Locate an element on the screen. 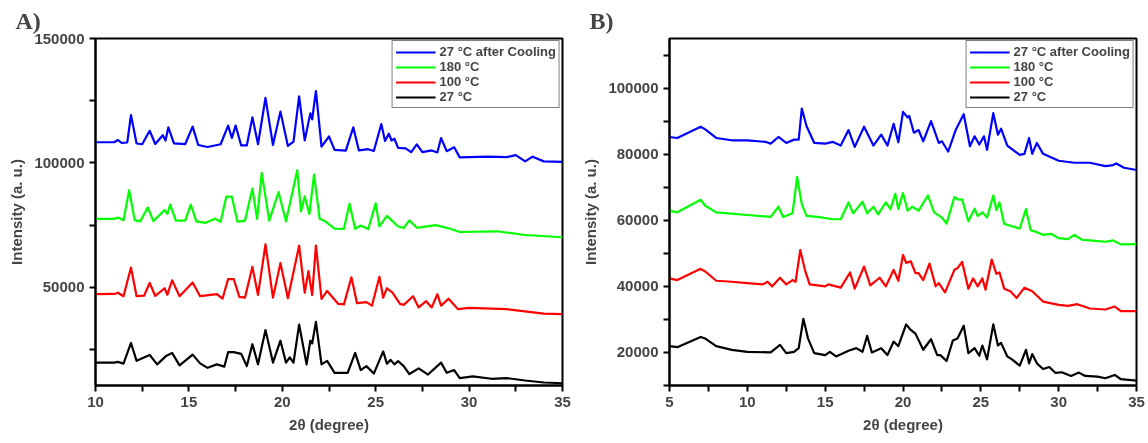 The image size is (1148, 443). y-tick-label: 80000 is located at coordinates (637, 154).